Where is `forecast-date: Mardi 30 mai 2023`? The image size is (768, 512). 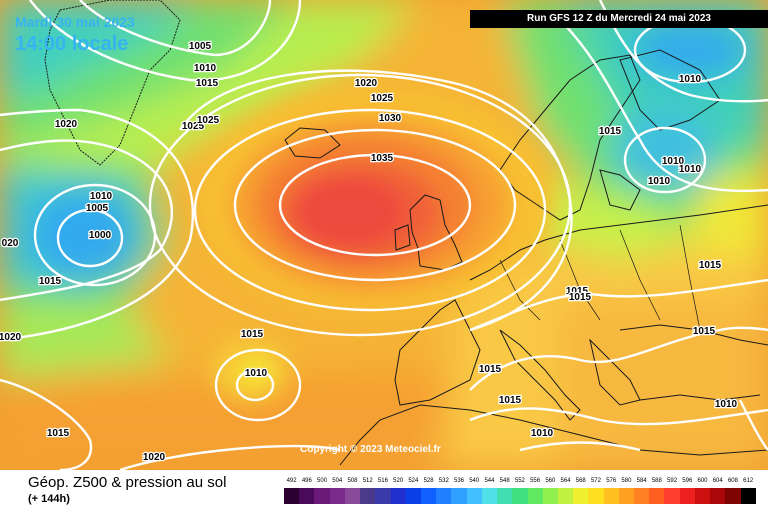
forecast-date: Mardi 30 mai 2023 is located at coordinates (75, 22).